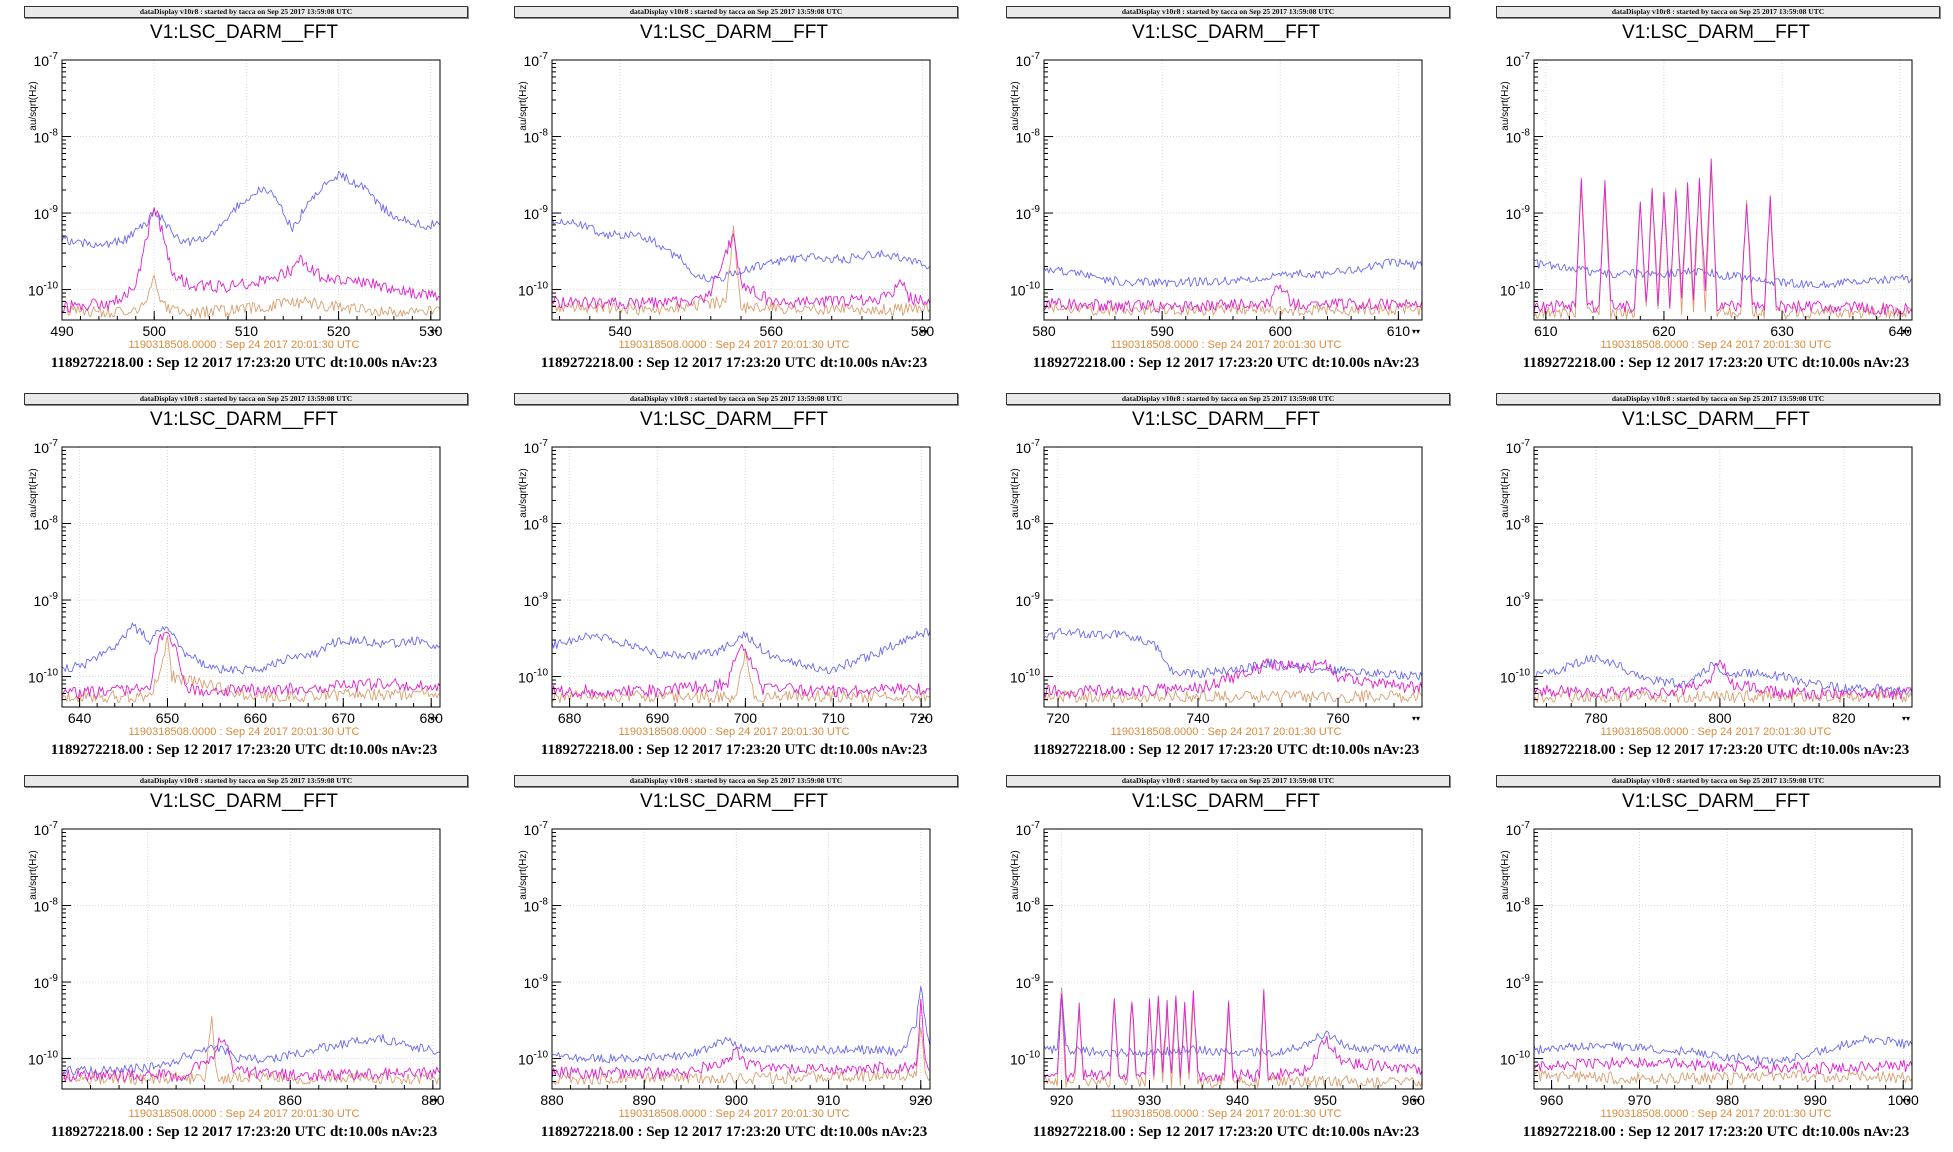  I want to click on x-tick-label: 530, so click(431, 331).